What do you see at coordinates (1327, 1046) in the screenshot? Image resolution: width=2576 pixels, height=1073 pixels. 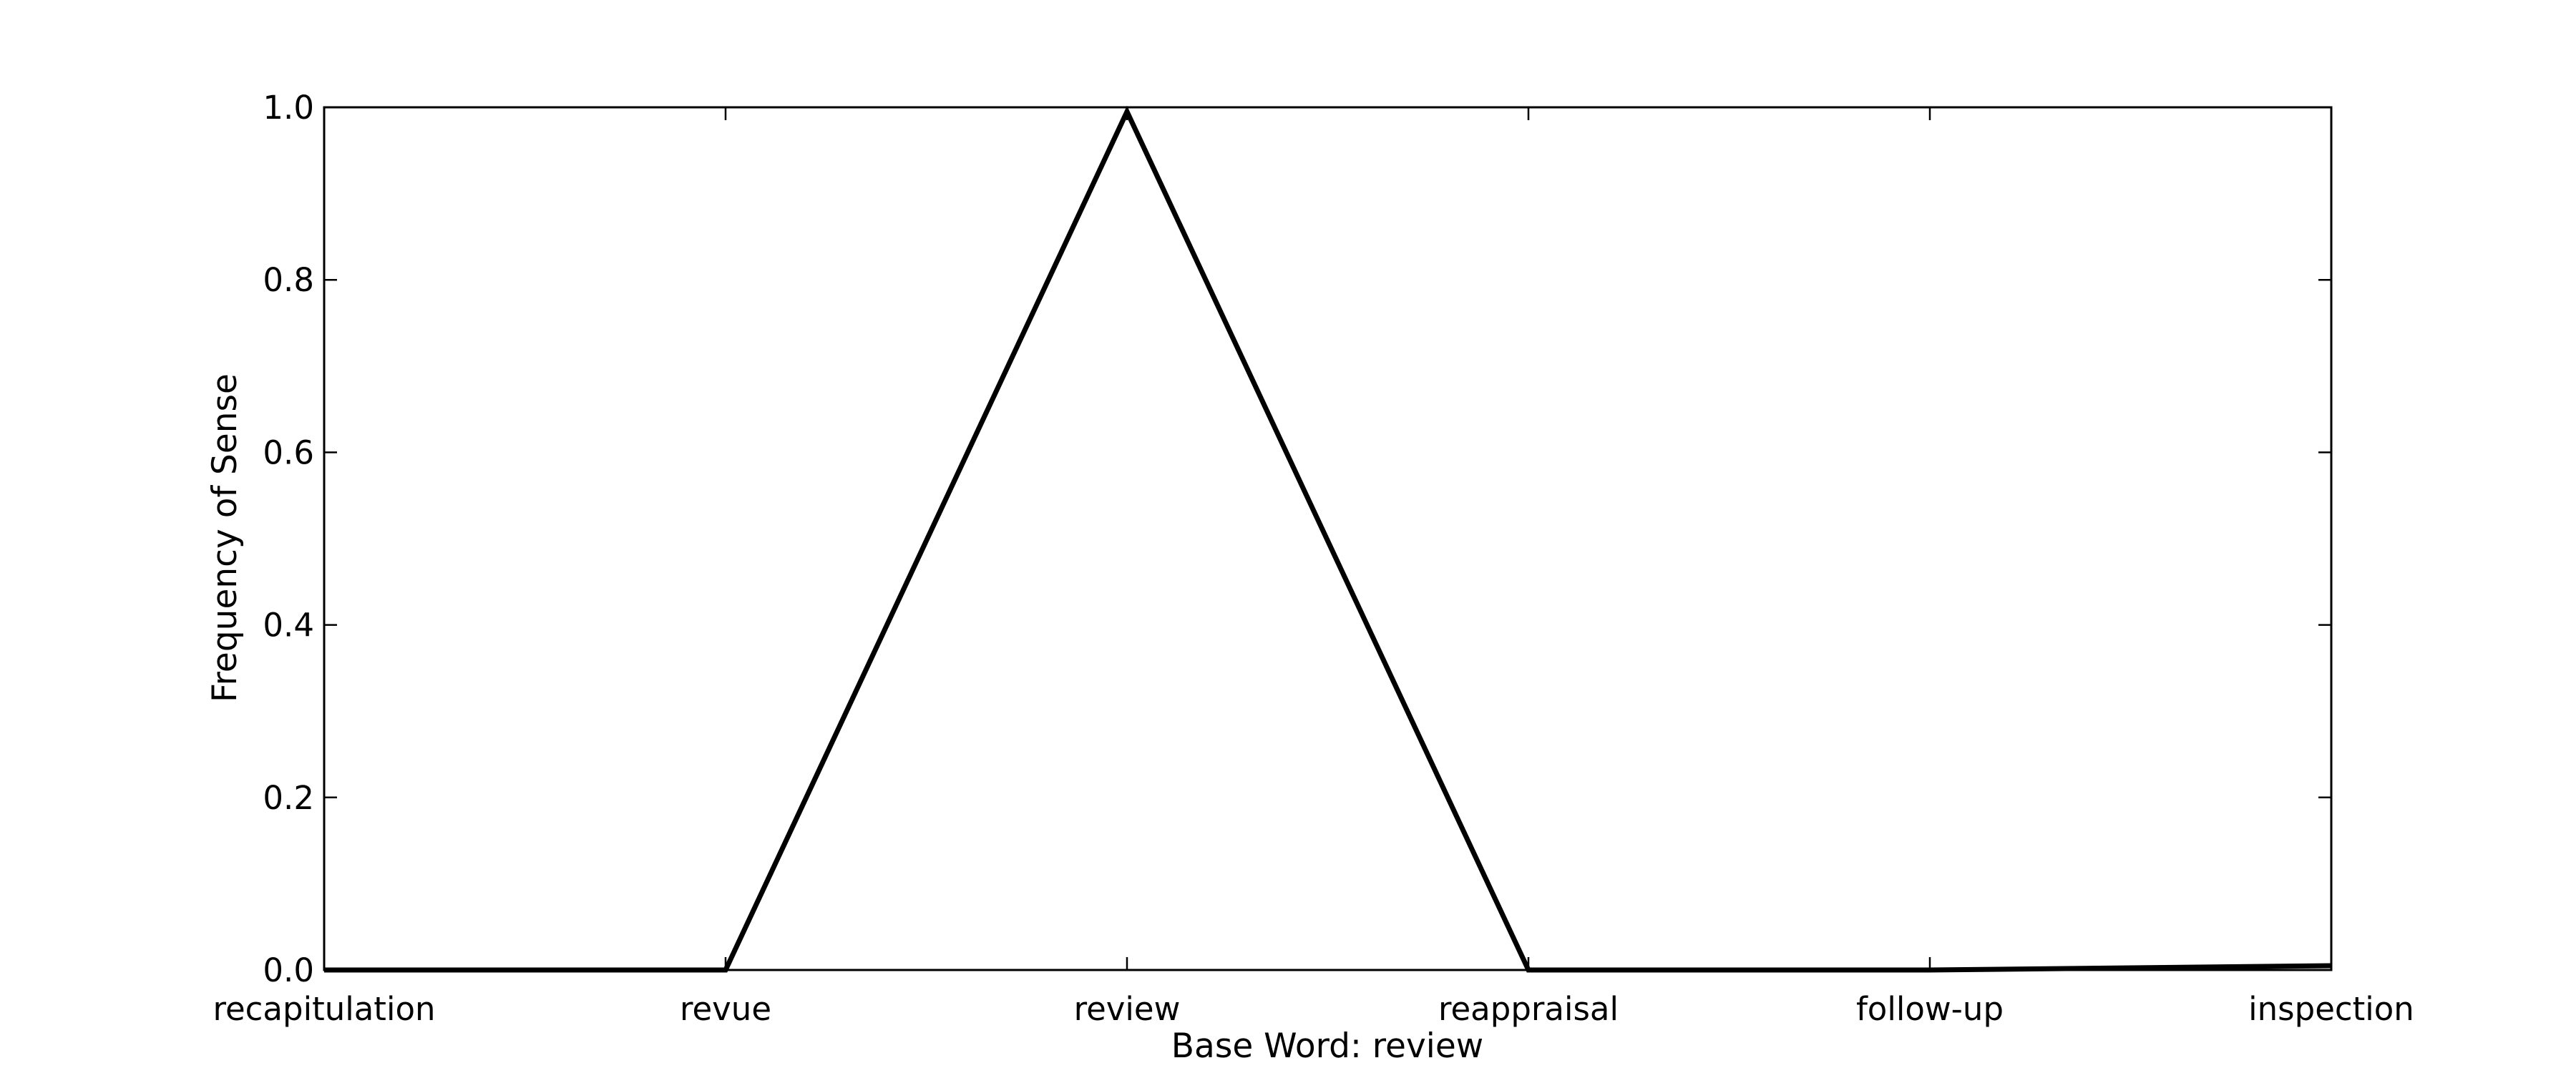 I see `x-axis-title: Base Word: review` at bounding box center [1327, 1046].